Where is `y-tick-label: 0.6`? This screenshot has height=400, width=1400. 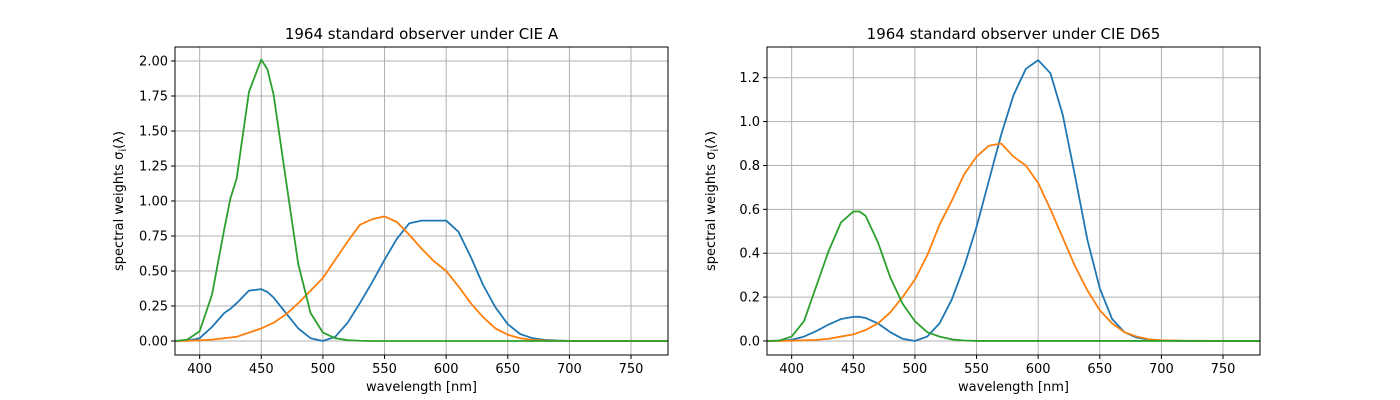 y-tick-label: 0.6 is located at coordinates (749, 210).